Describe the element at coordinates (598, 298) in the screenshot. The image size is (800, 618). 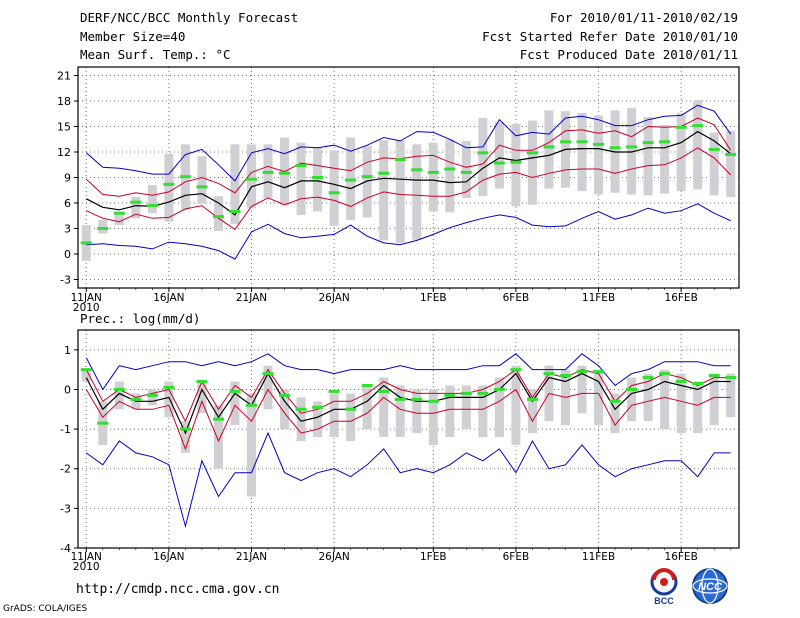
I see `x-tick-label: 11FEB` at that location.